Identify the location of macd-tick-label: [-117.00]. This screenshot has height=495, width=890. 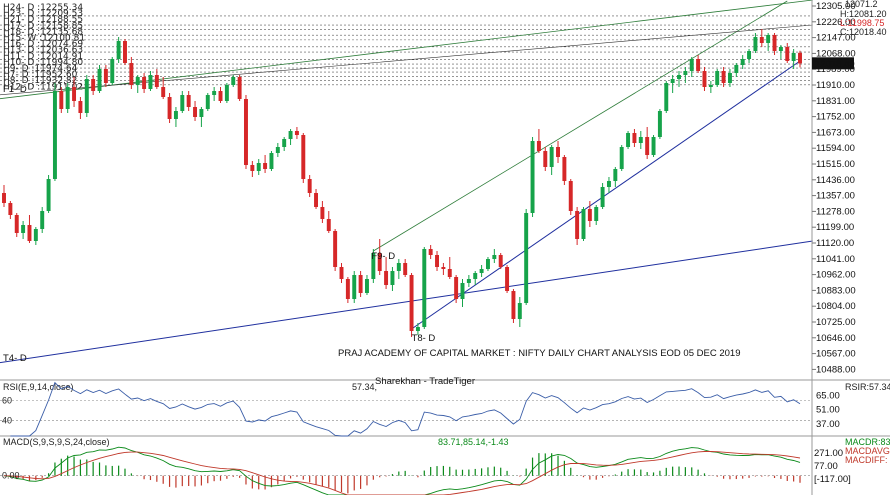
(832, 479).